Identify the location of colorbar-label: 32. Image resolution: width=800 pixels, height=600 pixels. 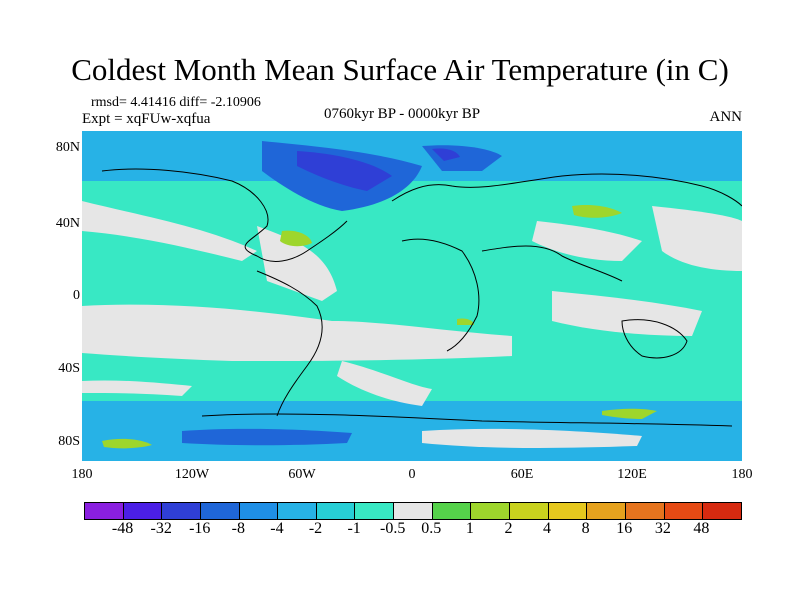
(662, 528).